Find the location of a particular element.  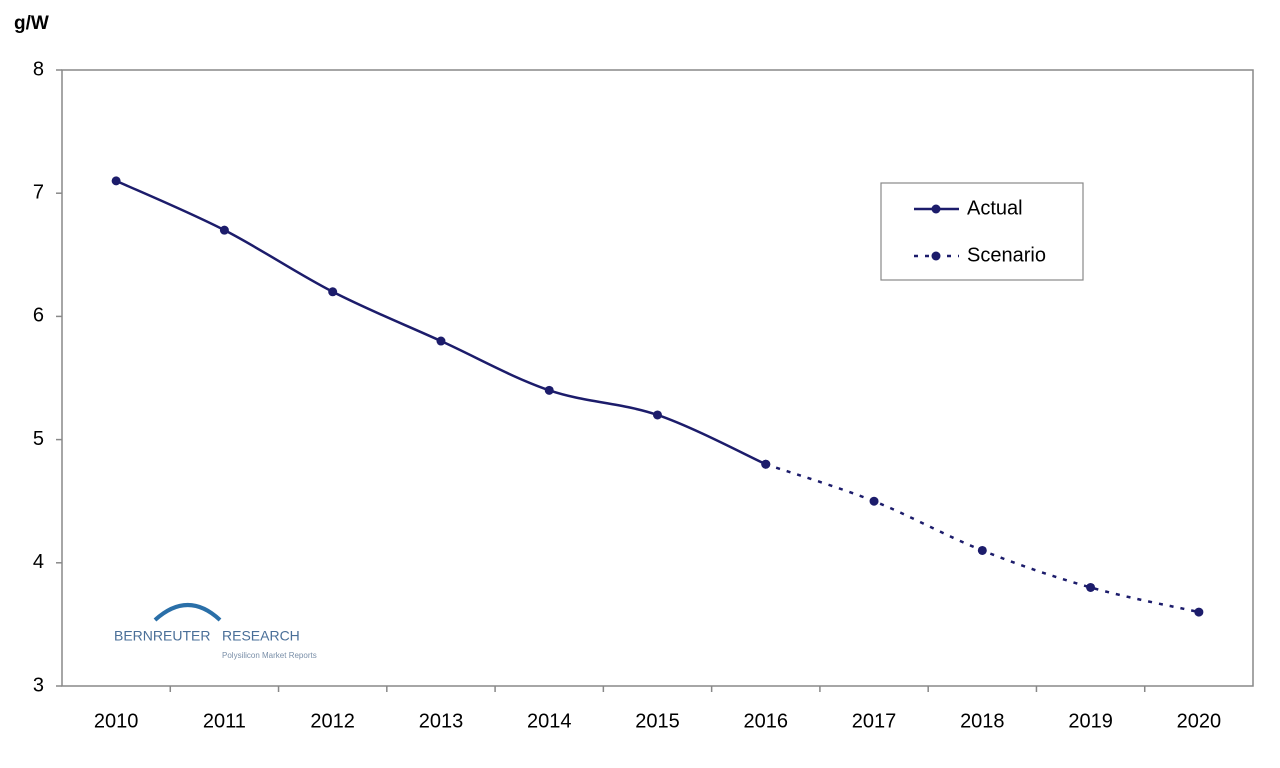

logo-text: BERNREUTER is located at coordinates (162, 636).